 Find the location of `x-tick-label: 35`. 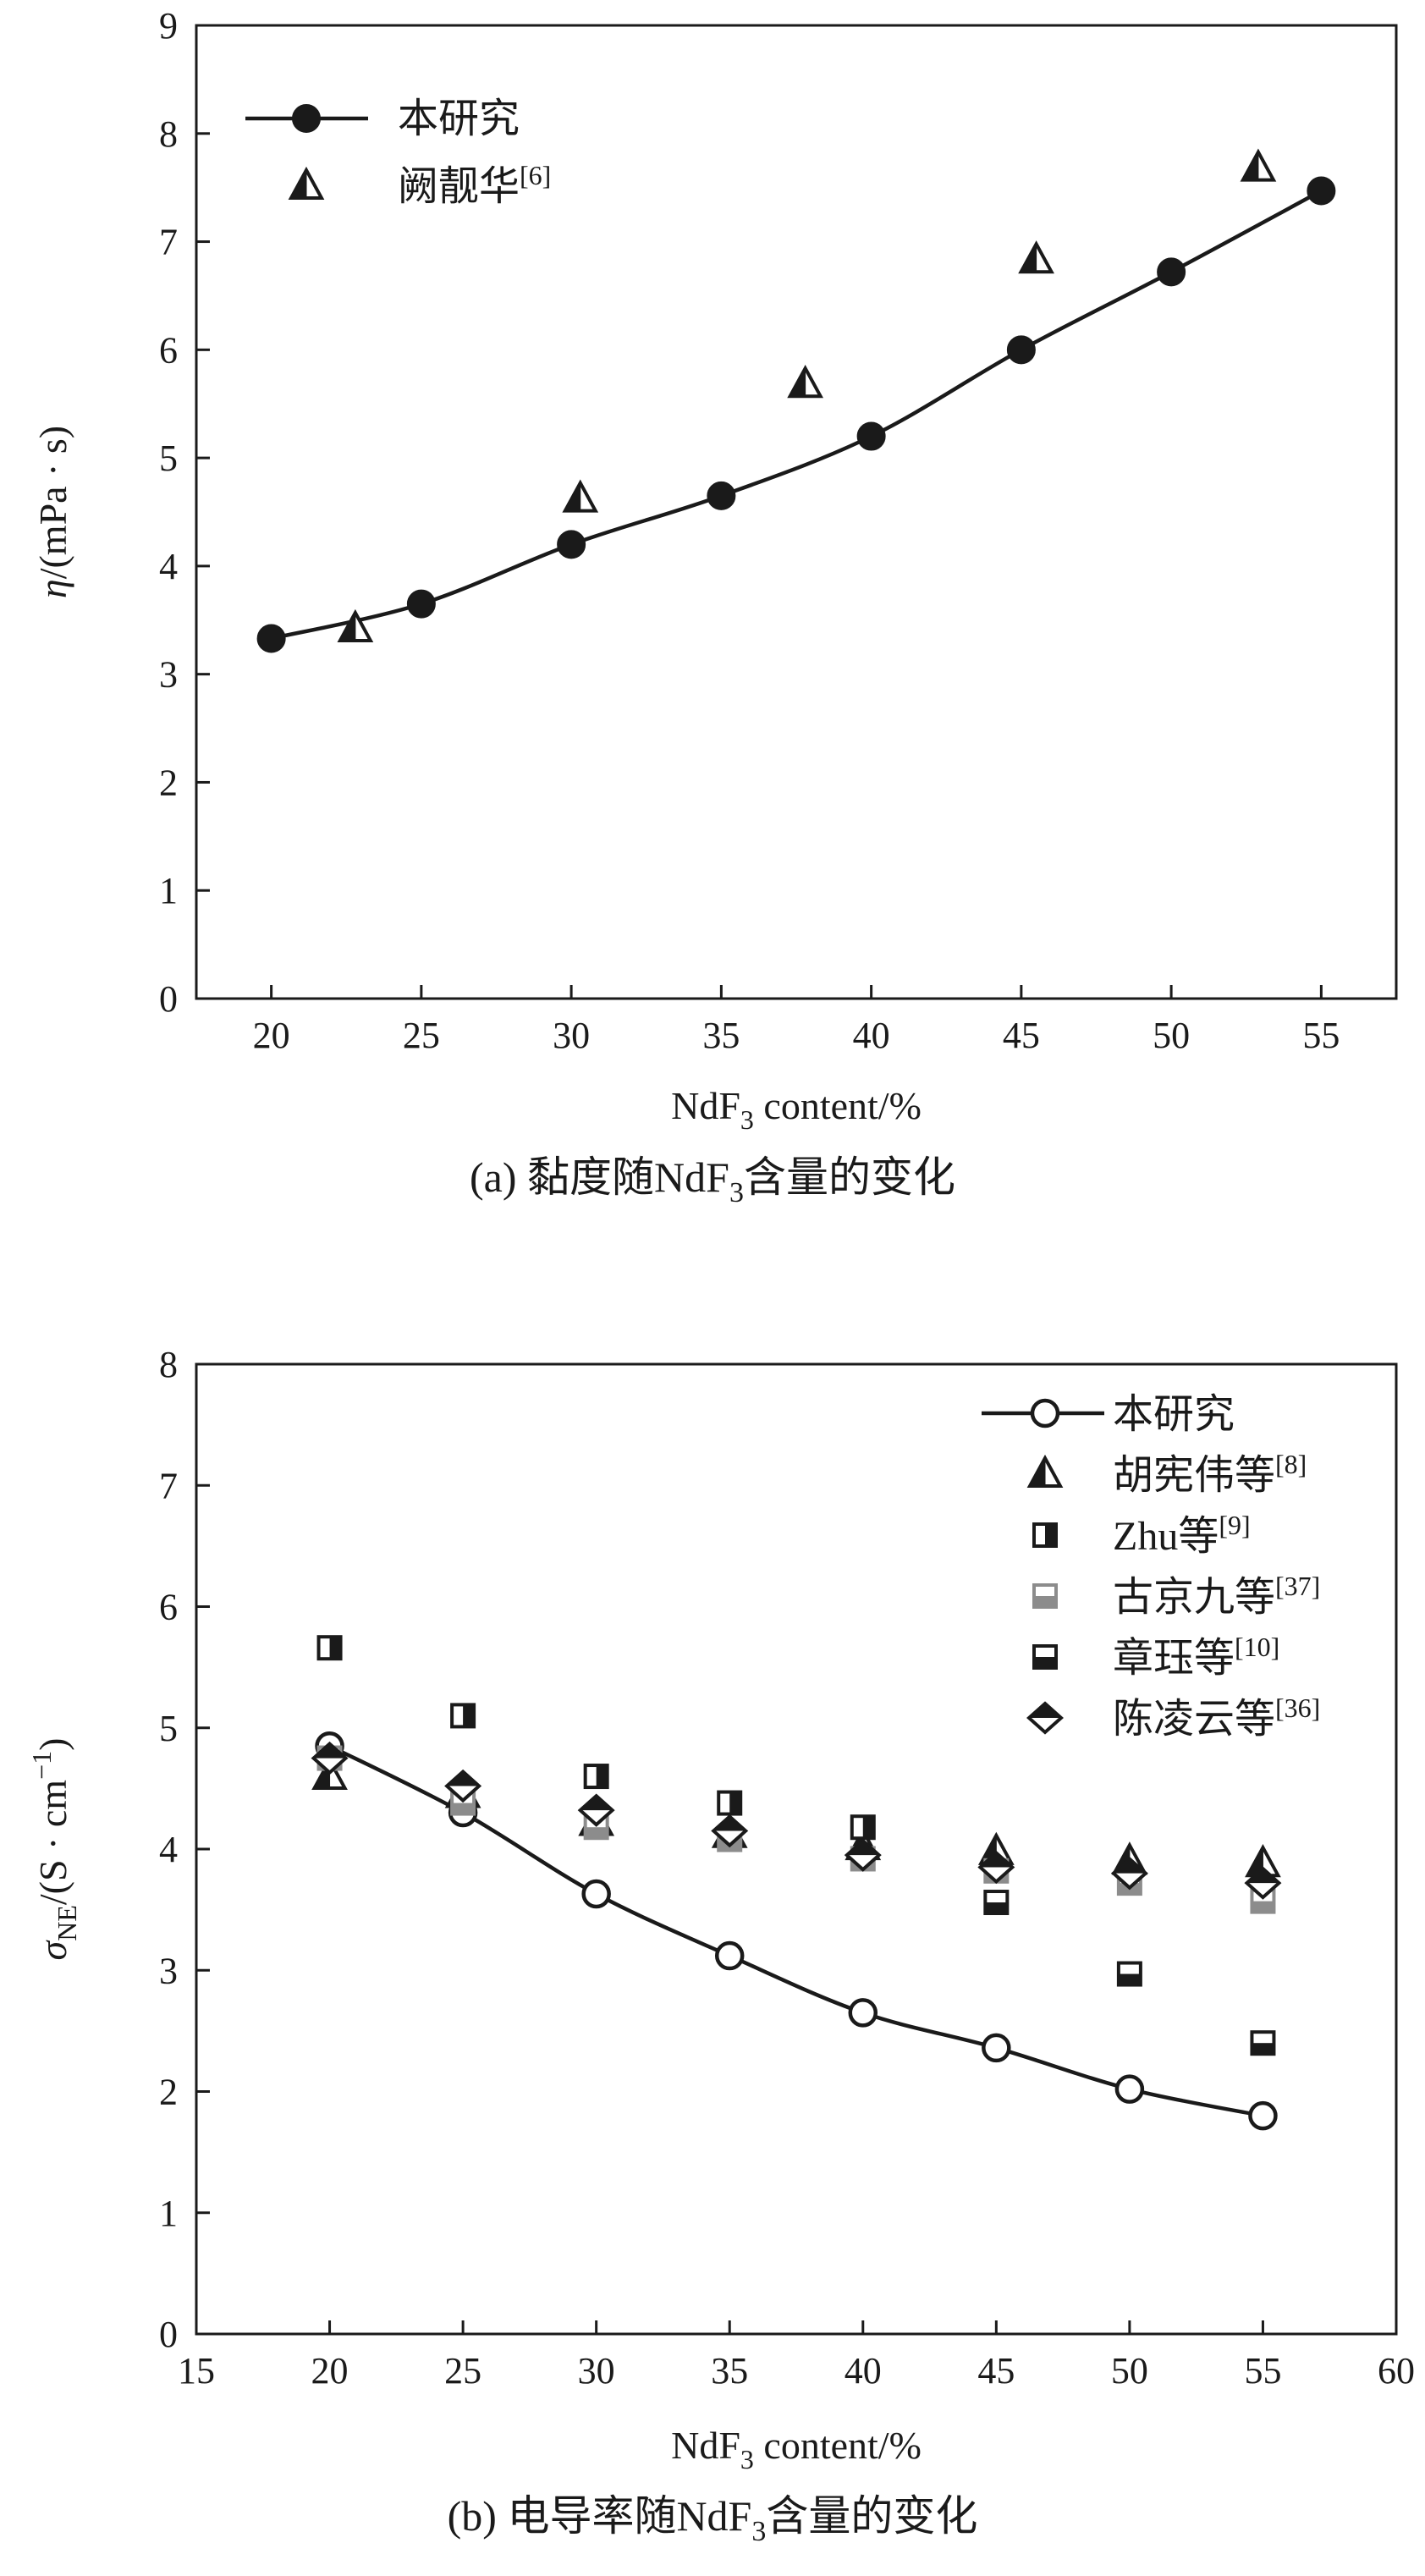

x-tick-label: 35 is located at coordinates (729, 2371).